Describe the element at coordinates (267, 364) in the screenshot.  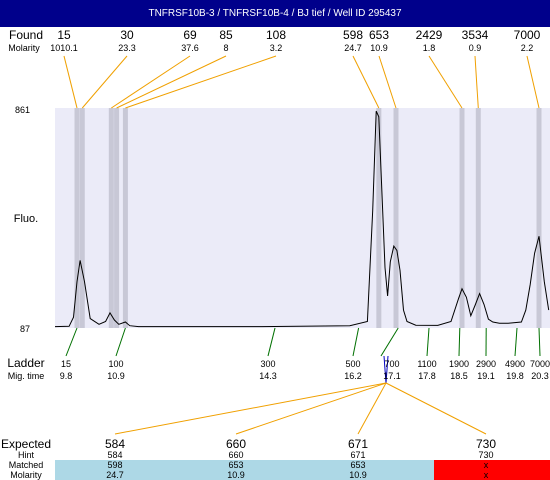
I see `ladder-size-300: 300` at that location.